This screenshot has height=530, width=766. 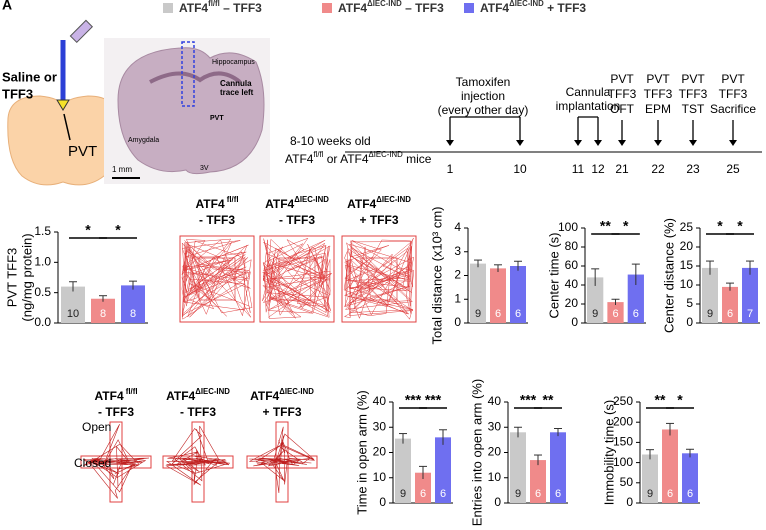 What do you see at coordinates (423, 8) in the screenshot?
I see `text-part: – TFF3` at bounding box center [423, 8].